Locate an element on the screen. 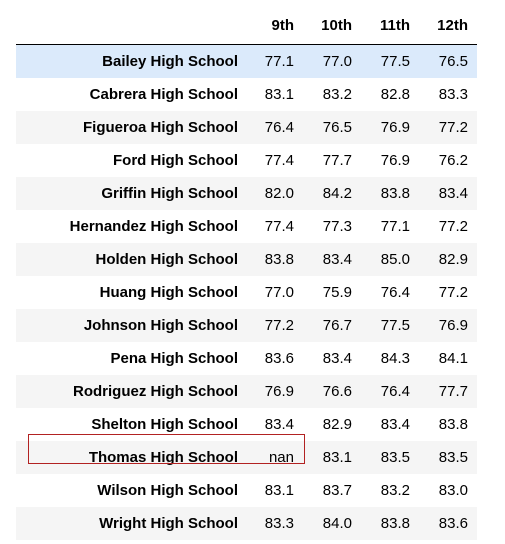 This screenshot has width=505, height=544. table-row: Huang High School 77.0 75.9 76.4 77.2 is located at coordinates (246, 292).